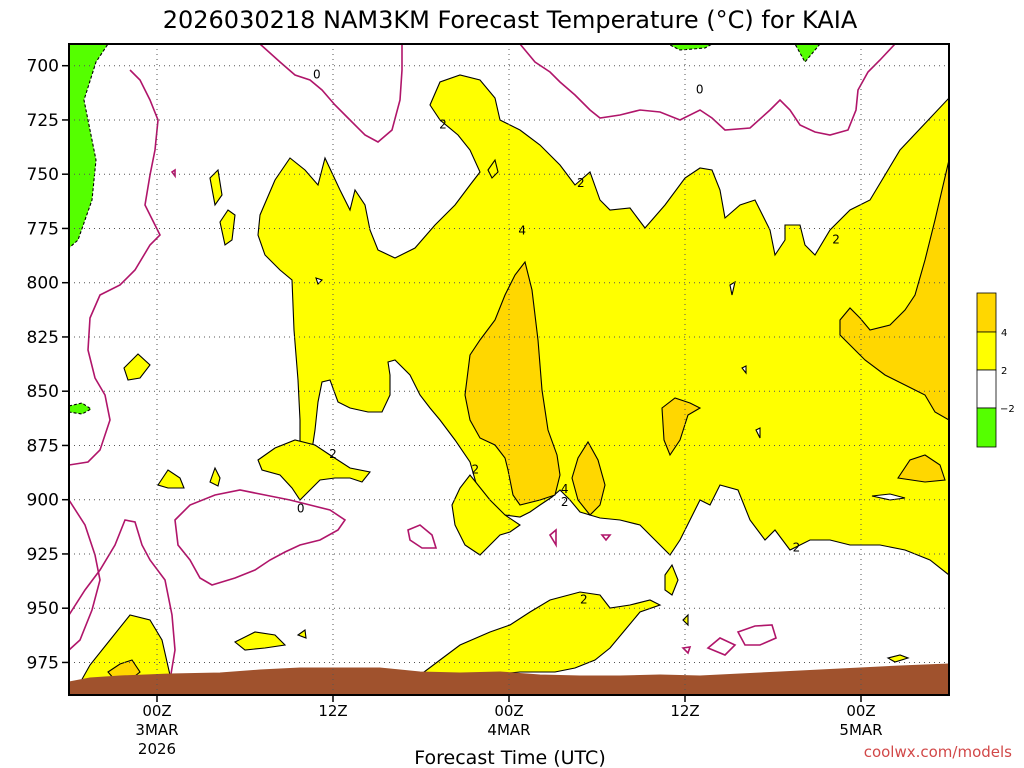 Image resolution: width=1024 pixels, height=768 pixels. What do you see at coordinates (43, 175) in the screenshot?
I see `y-tick-label: 750` at bounding box center [43, 175].